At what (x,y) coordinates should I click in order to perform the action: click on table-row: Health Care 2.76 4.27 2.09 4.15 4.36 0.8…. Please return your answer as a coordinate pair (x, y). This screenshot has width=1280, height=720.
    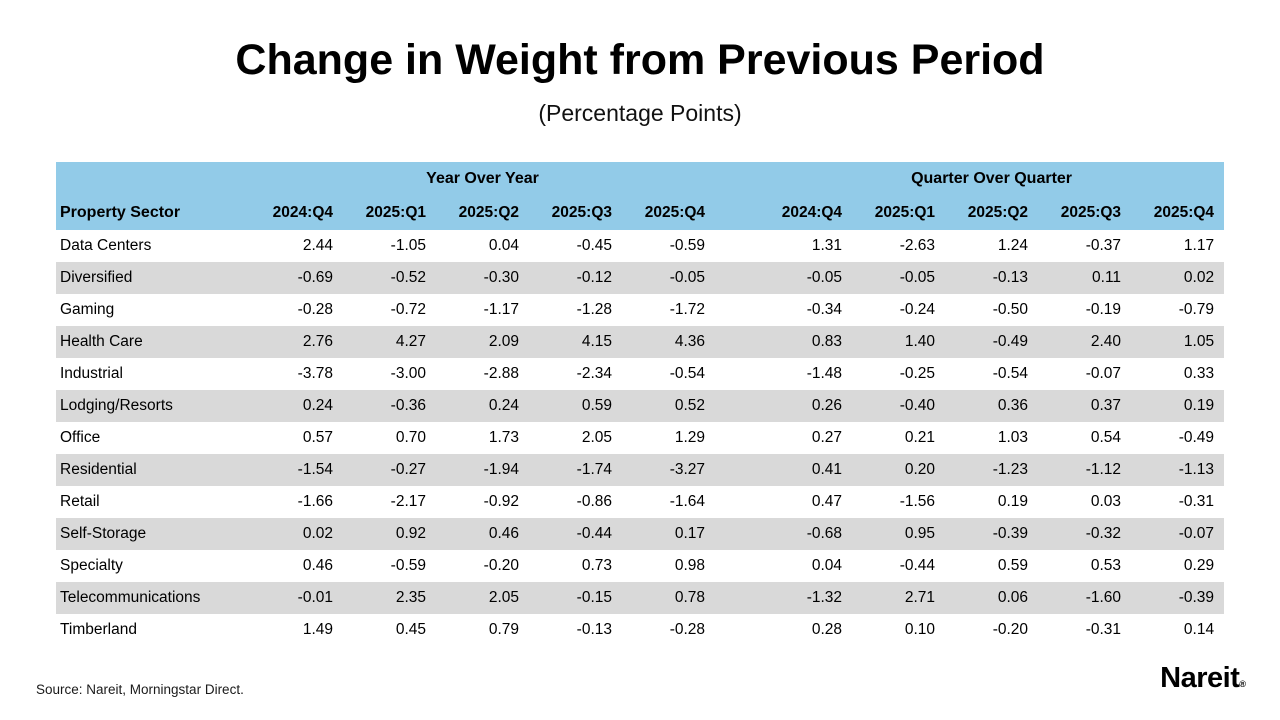
    Looking at the image, I should click on (640, 342).